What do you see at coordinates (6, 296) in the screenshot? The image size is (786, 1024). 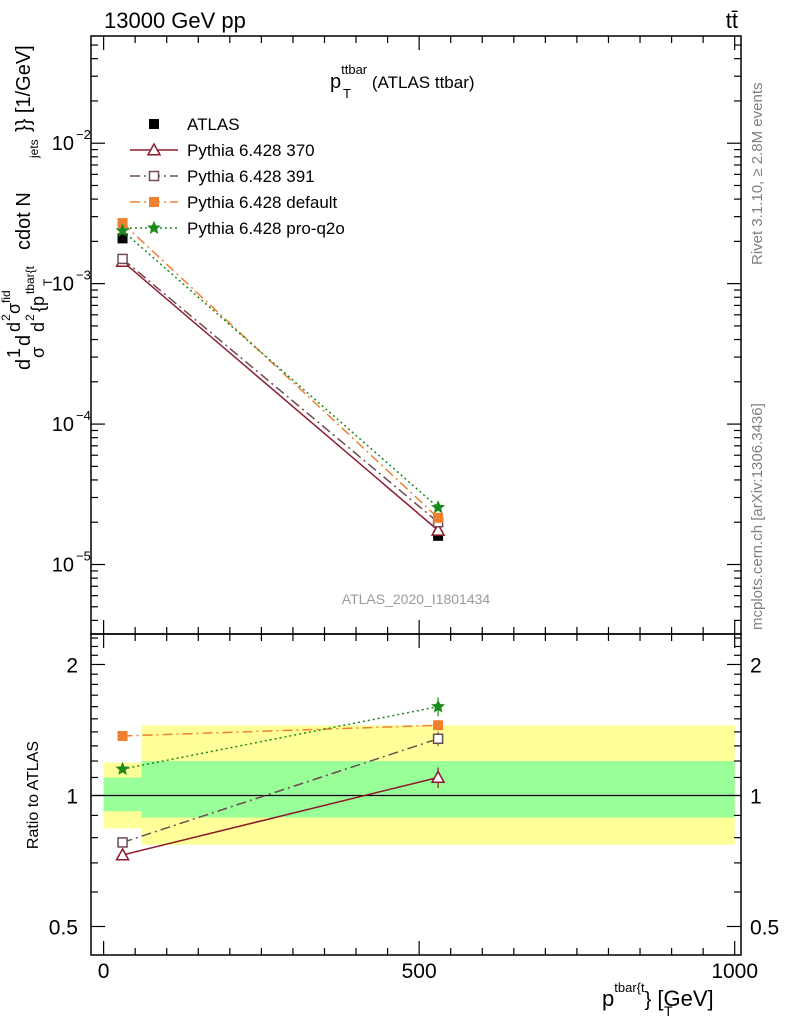 I see `ylabel-frac2-fid: fid` at bounding box center [6, 296].